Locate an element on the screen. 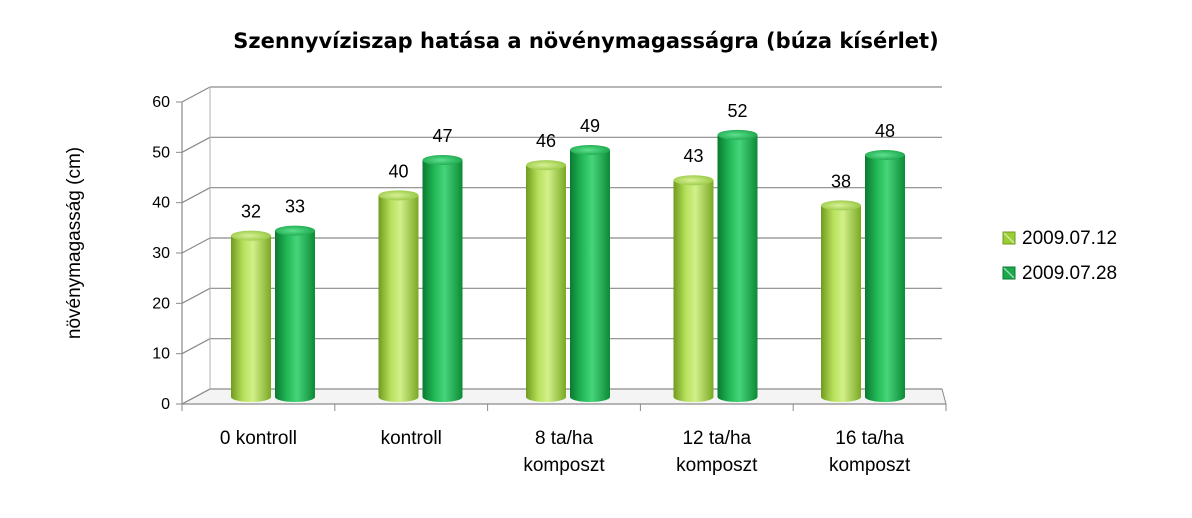 The image size is (1192, 518). y-tick-label: 0 is located at coordinates (165, 404).